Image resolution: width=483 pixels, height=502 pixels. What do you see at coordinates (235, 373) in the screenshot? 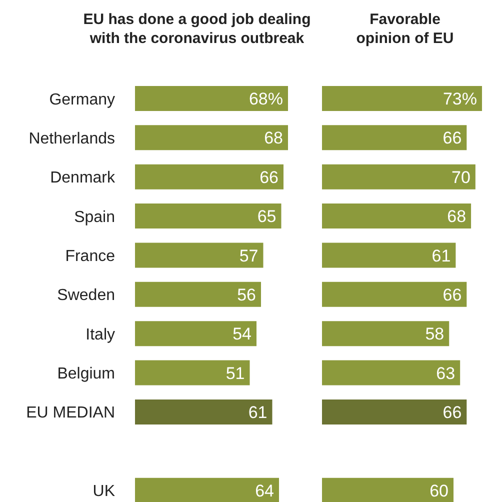
I see `data-label: 51` at bounding box center [235, 373].